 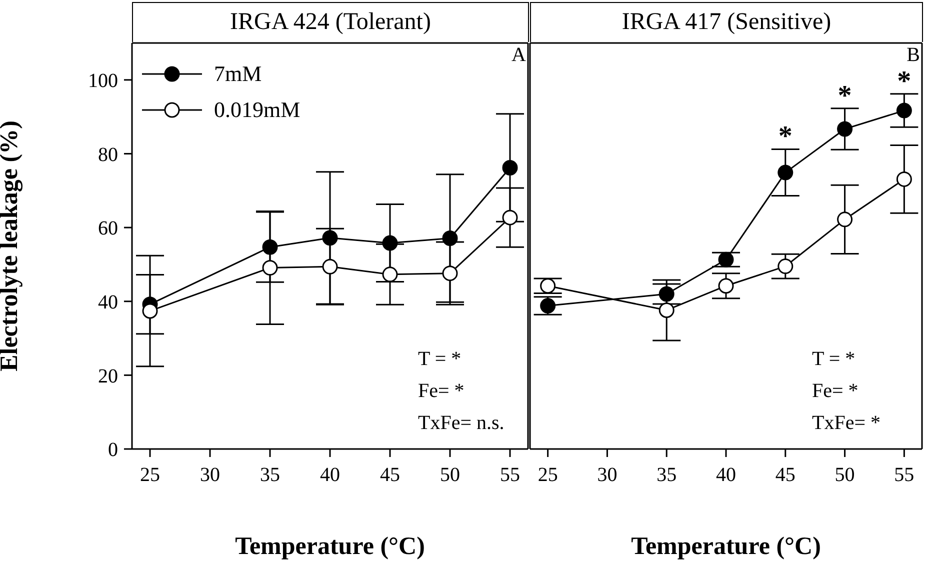 What do you see at coordinates (108, 376) in the screenshot?
I see `y-tick-label: 20` at bounding box center [108, 376].